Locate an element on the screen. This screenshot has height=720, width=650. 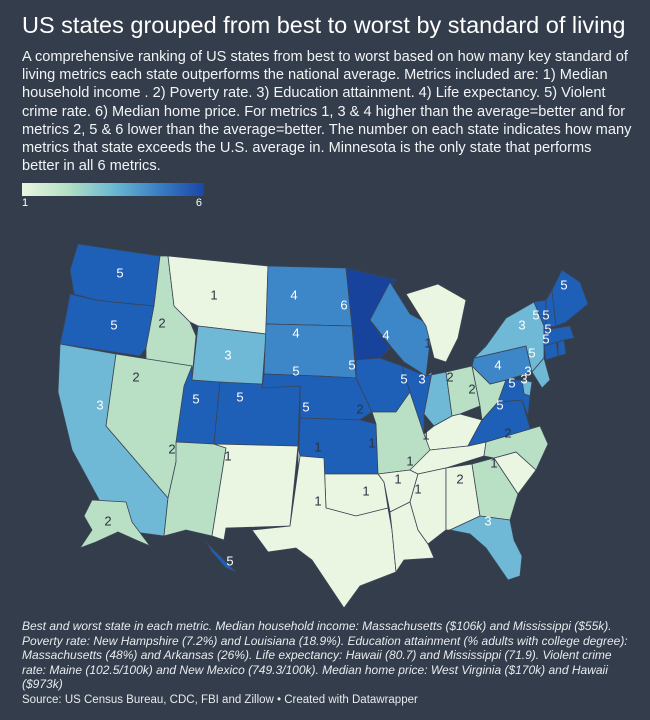
state-value-label-colorado: 5 is located at coordinates (239, 396).